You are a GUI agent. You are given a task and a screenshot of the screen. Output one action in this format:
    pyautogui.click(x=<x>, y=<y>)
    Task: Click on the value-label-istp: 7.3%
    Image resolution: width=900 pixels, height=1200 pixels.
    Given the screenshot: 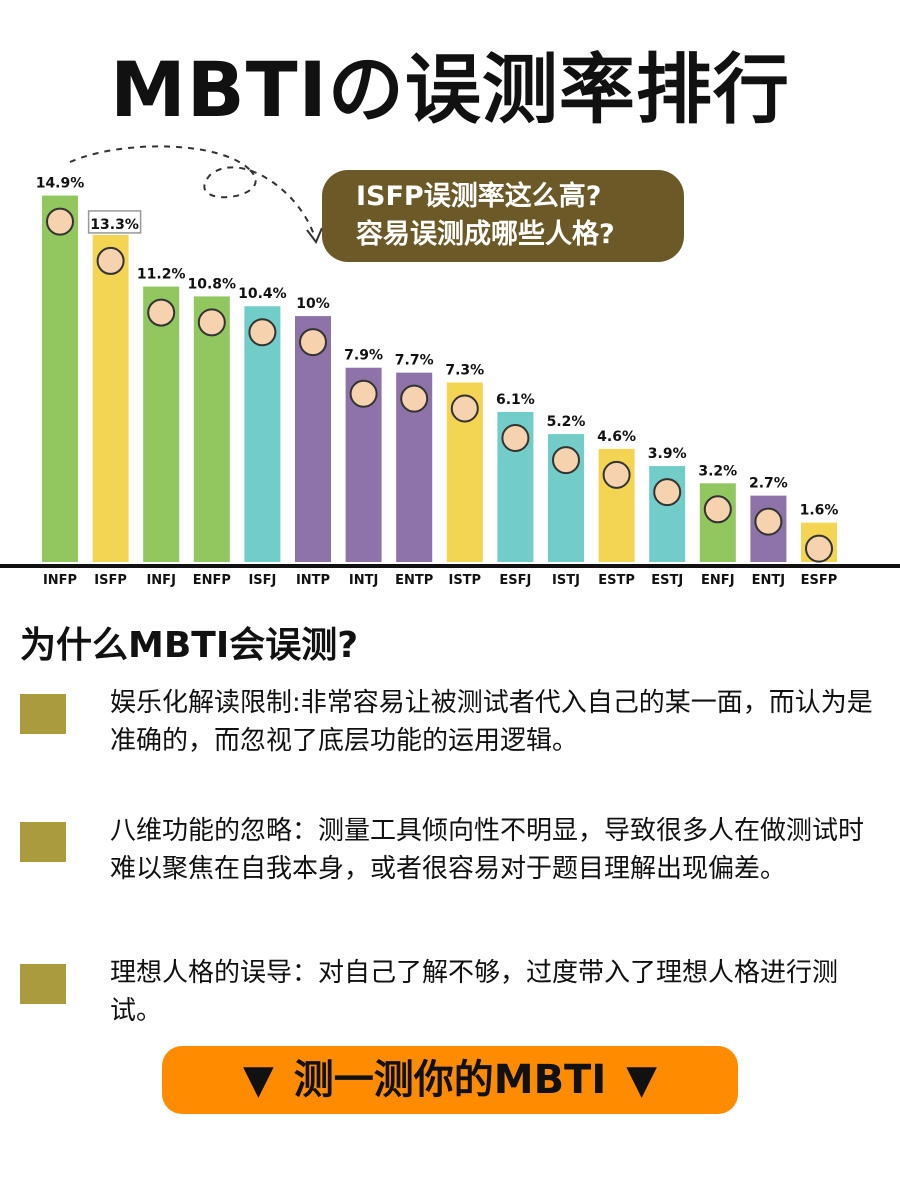 What is the action you would take?
    pyautogui.click(x=464, y=370)
    